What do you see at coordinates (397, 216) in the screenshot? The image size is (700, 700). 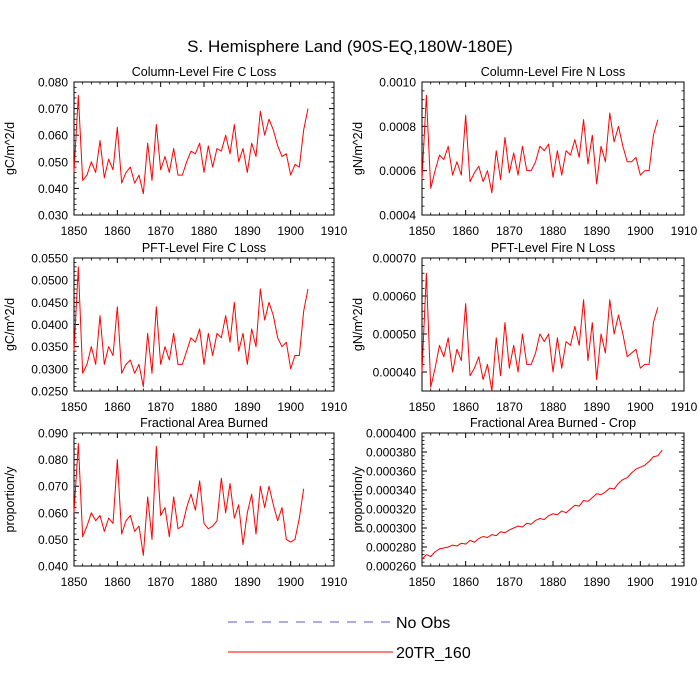 I see `y-tick-label: 0.0004` at bounding box center [397, 216].